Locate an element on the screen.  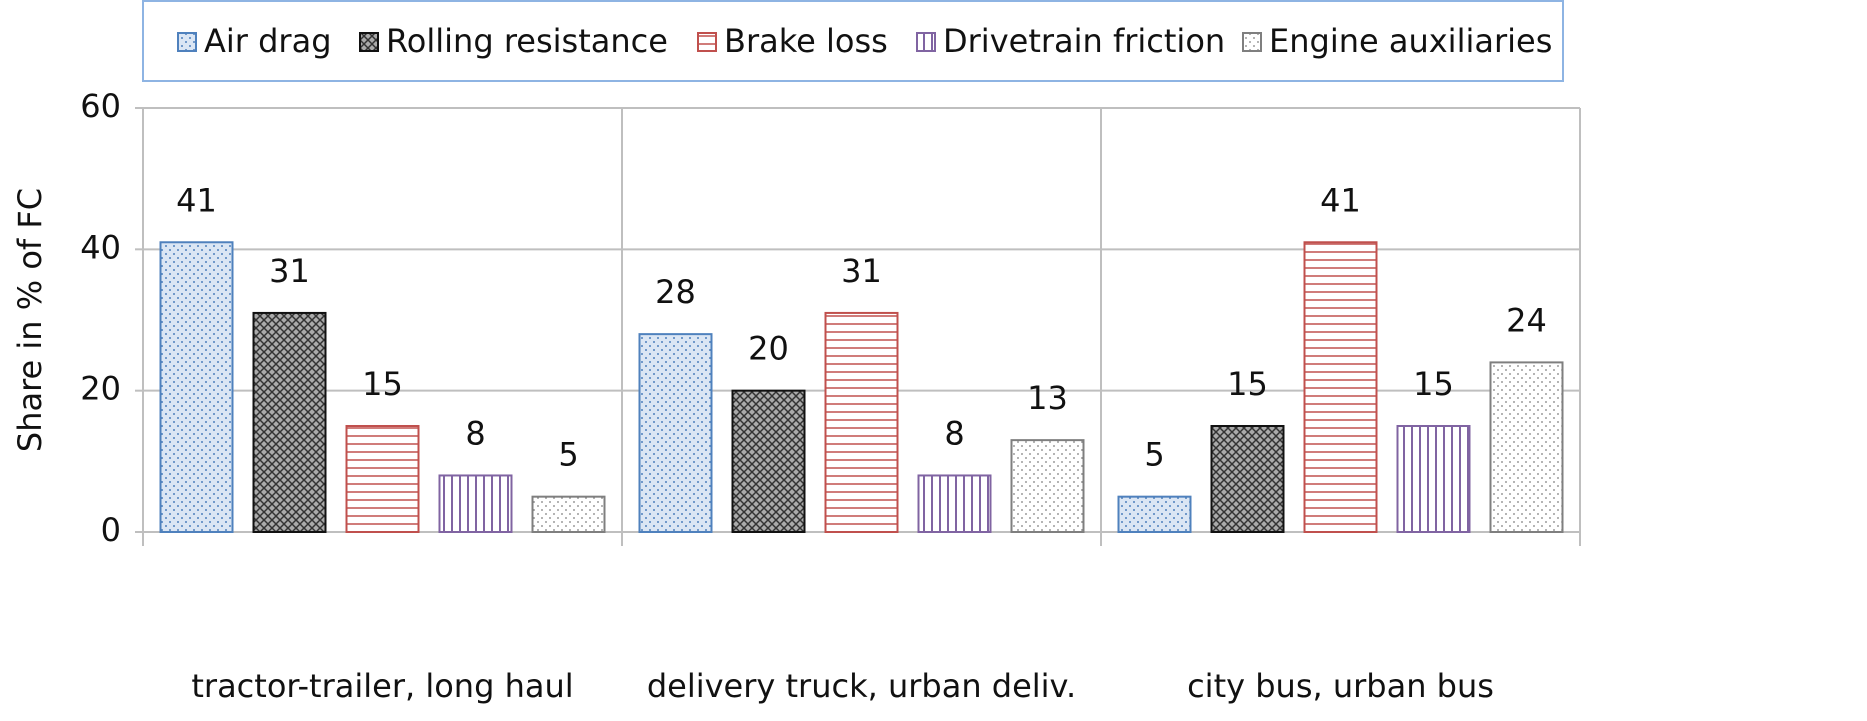
legend-box is located at coordinates (853, 41).